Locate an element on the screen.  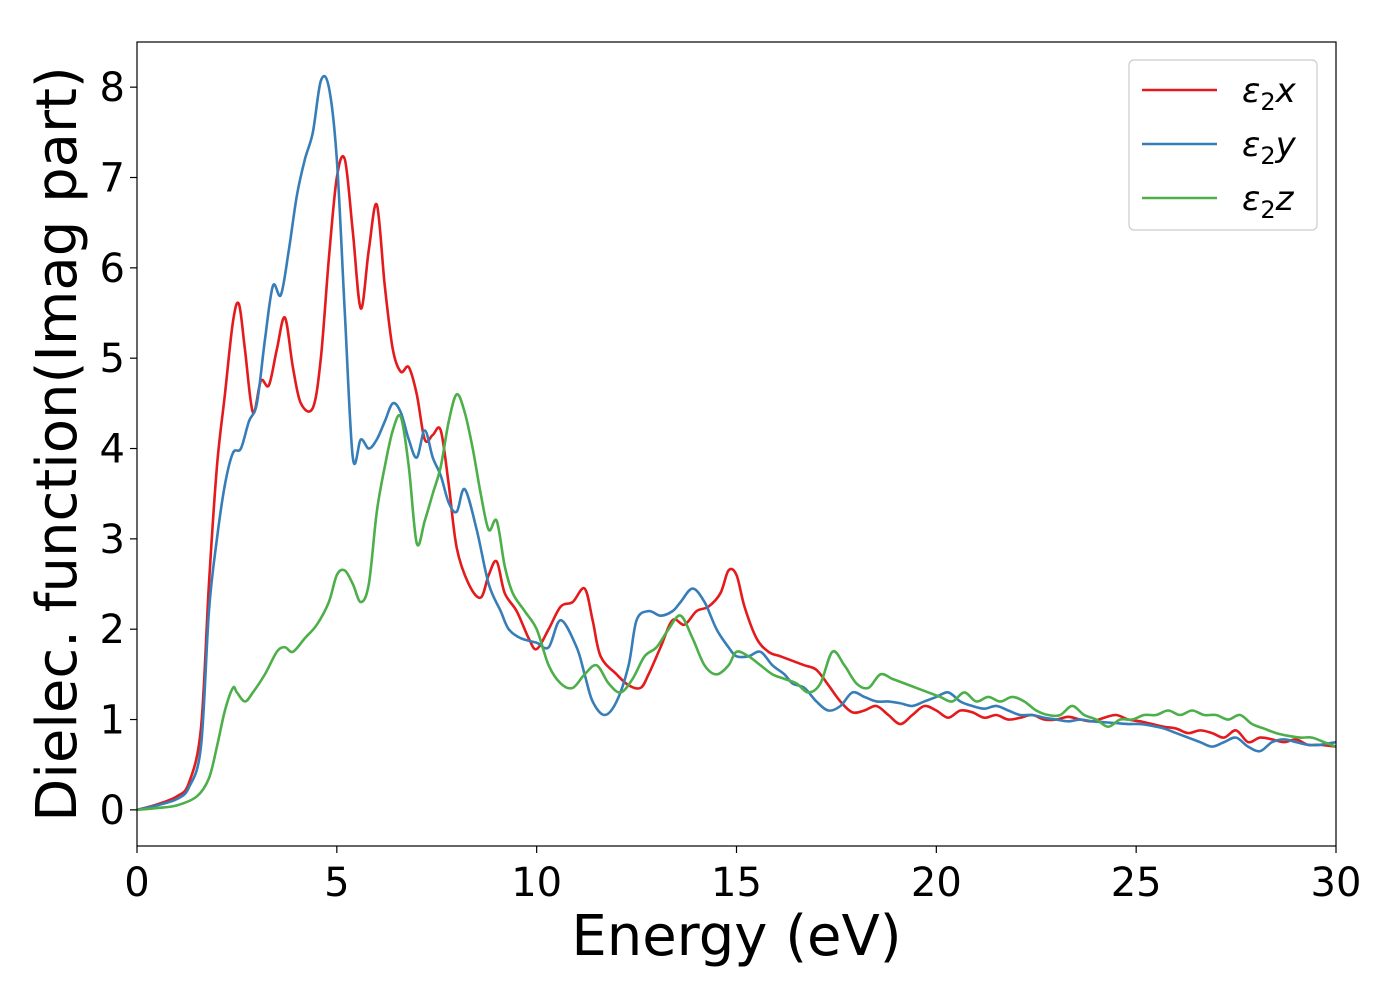
x-tick-label: 15 is located at coordinates (736, 883).